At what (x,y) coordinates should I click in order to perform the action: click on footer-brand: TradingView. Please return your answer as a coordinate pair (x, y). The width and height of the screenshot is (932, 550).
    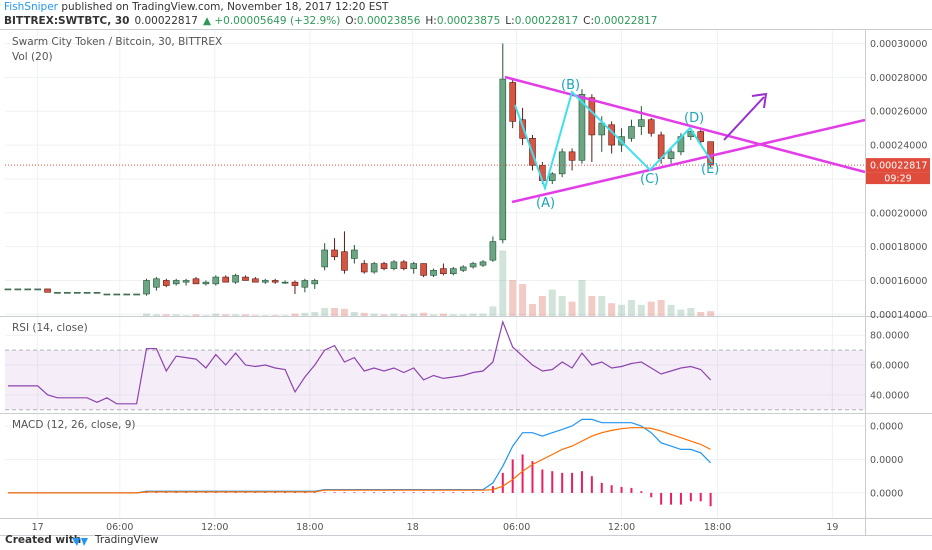
    Looking at the image, I should click on (126, 540).